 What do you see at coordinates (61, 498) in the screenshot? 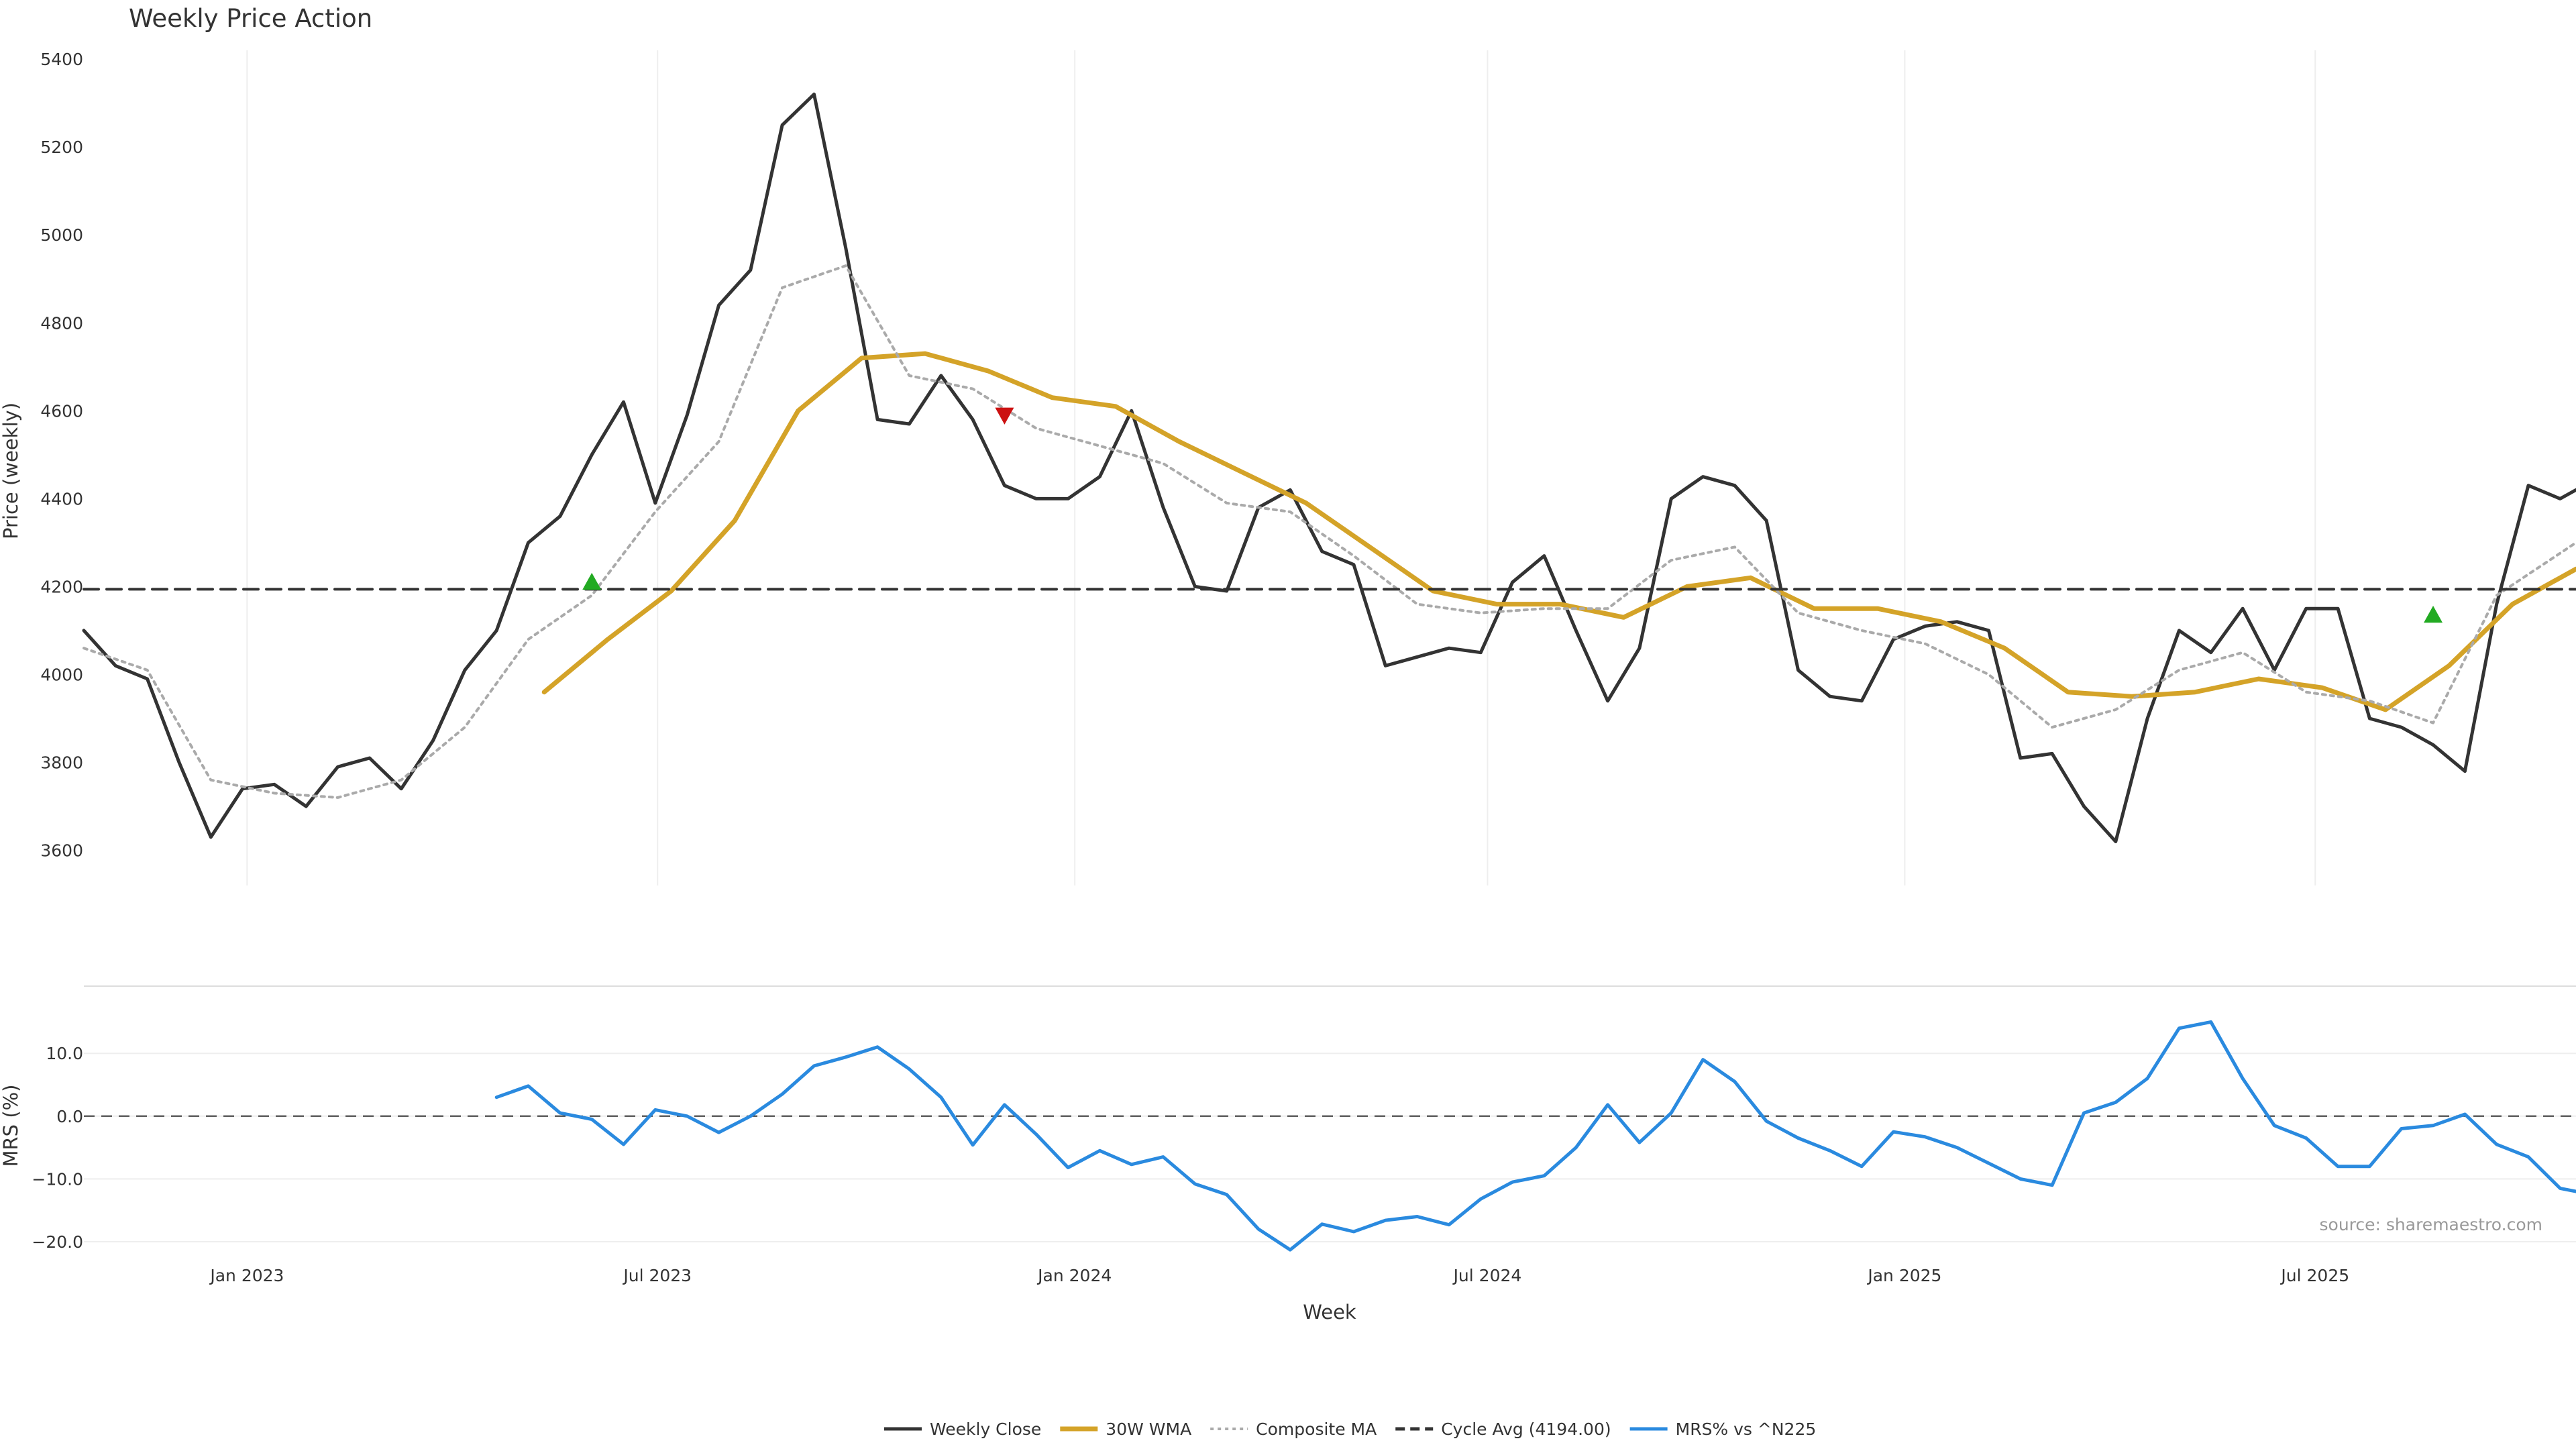
I see `y-tick-label: 4400` at bounding box center [61, 498].